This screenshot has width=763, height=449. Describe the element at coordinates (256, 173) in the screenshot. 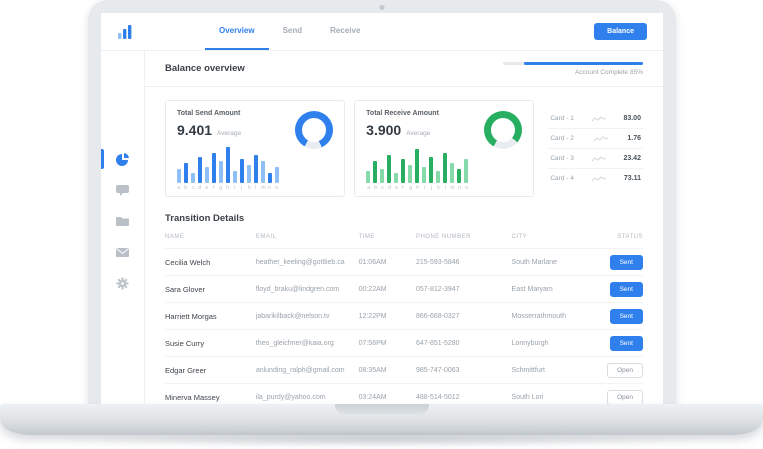

I see `bar-column: l` at that location.